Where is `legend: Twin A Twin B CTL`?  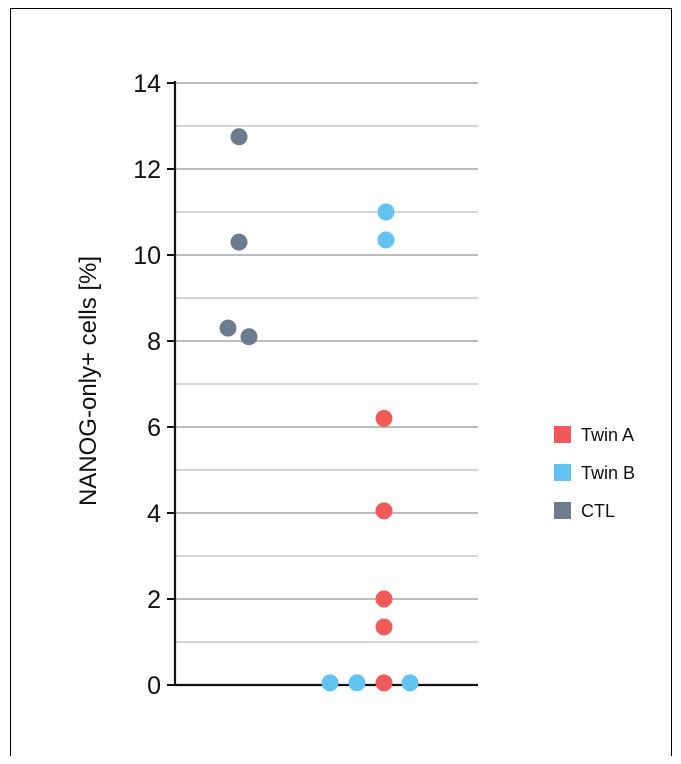
legend: Twin A Twin B CTL is located at coordinates (594, 473).